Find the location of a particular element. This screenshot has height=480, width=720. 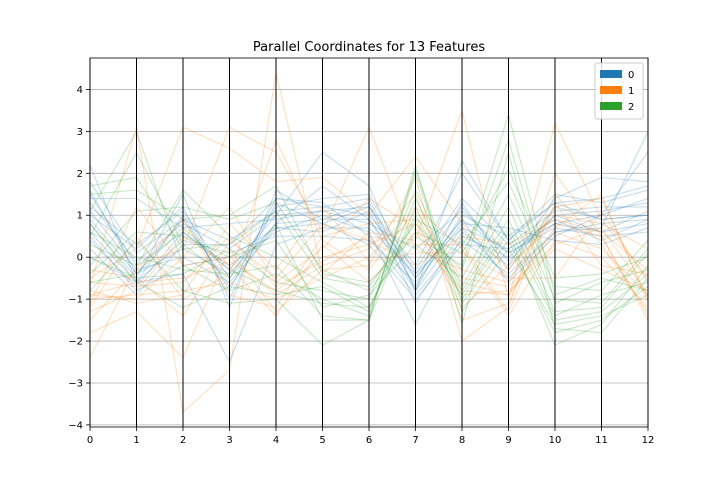

y-tick-label-7: 3 is located at coordinates (80, 132).